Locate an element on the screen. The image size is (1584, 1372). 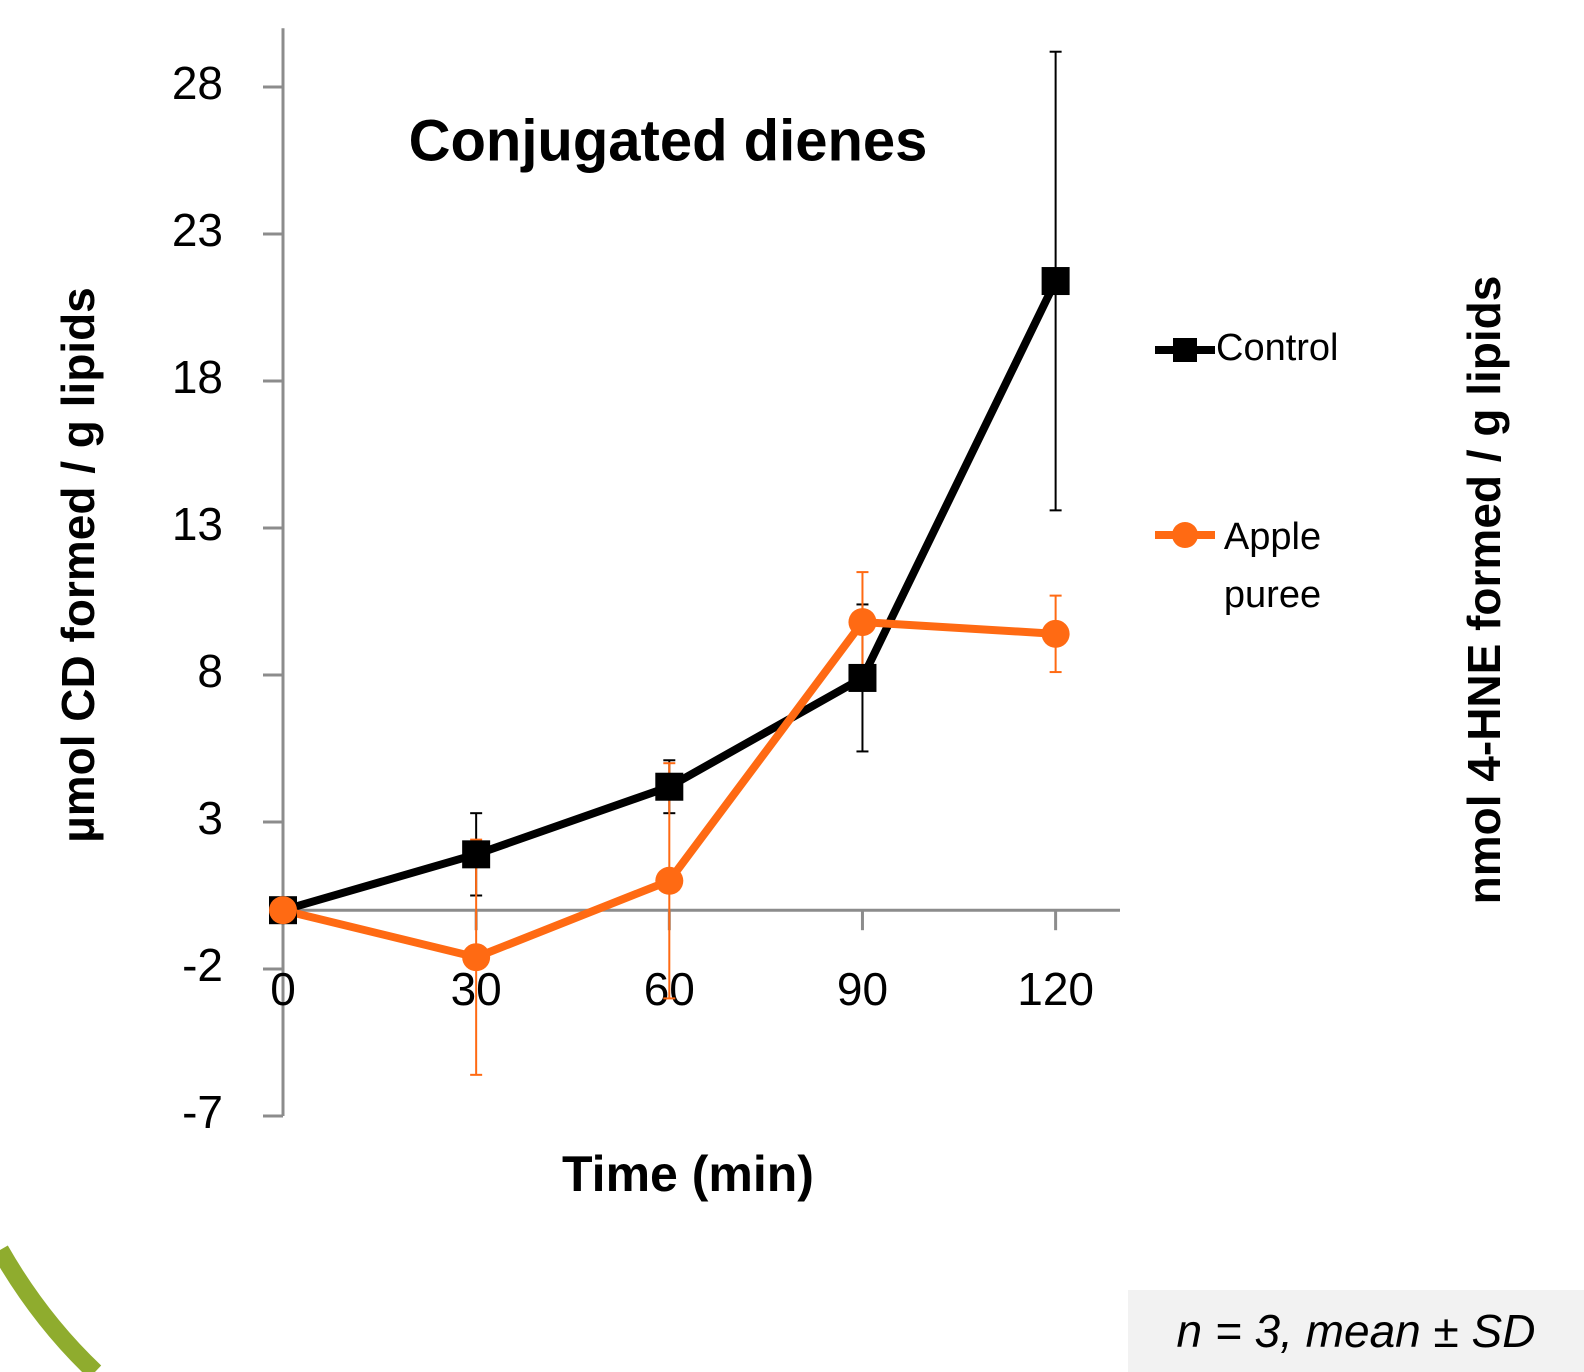
x-tick-label: 120 is located at coordinates (1055, 989).